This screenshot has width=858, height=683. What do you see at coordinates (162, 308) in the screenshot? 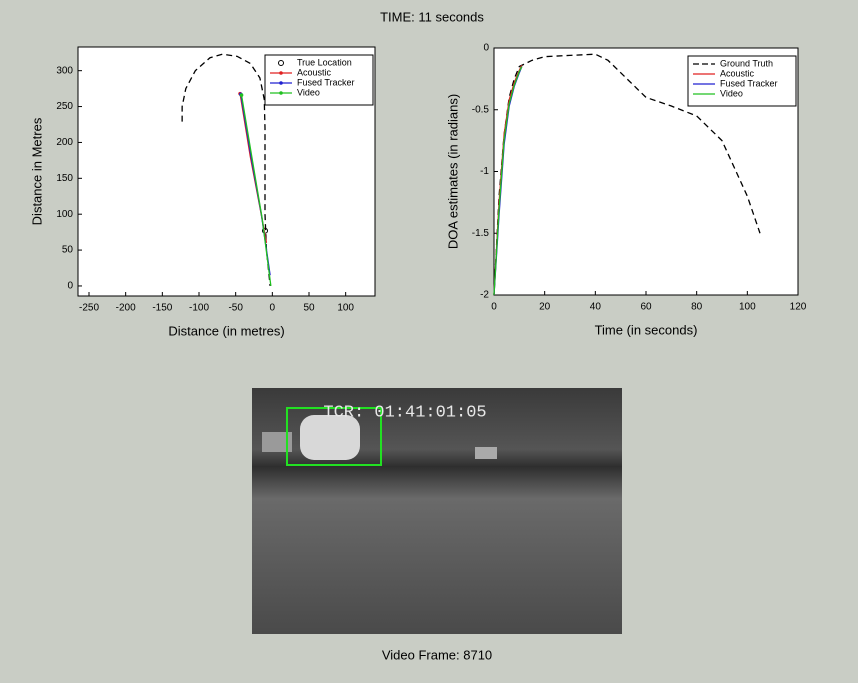
I see `x-tick-label: -150` at bounding box center [162, 308].